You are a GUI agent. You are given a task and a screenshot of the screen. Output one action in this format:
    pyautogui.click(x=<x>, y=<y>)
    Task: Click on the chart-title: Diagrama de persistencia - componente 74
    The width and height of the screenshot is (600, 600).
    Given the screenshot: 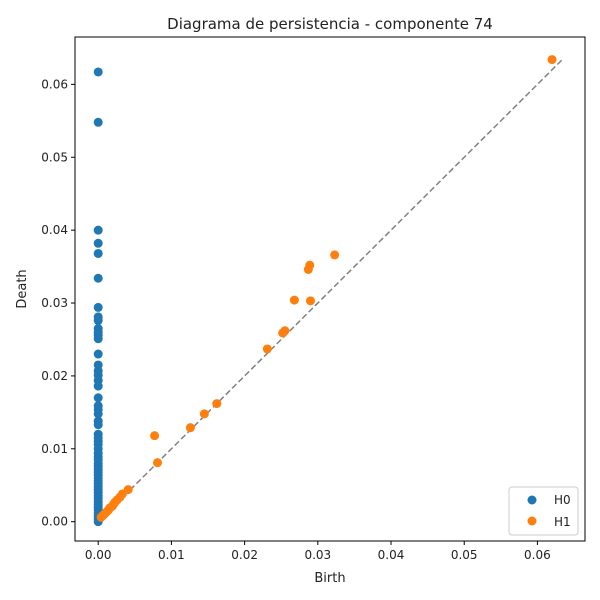 What is the action you would take?
    pyautogui.click(x=330, y=24)
    